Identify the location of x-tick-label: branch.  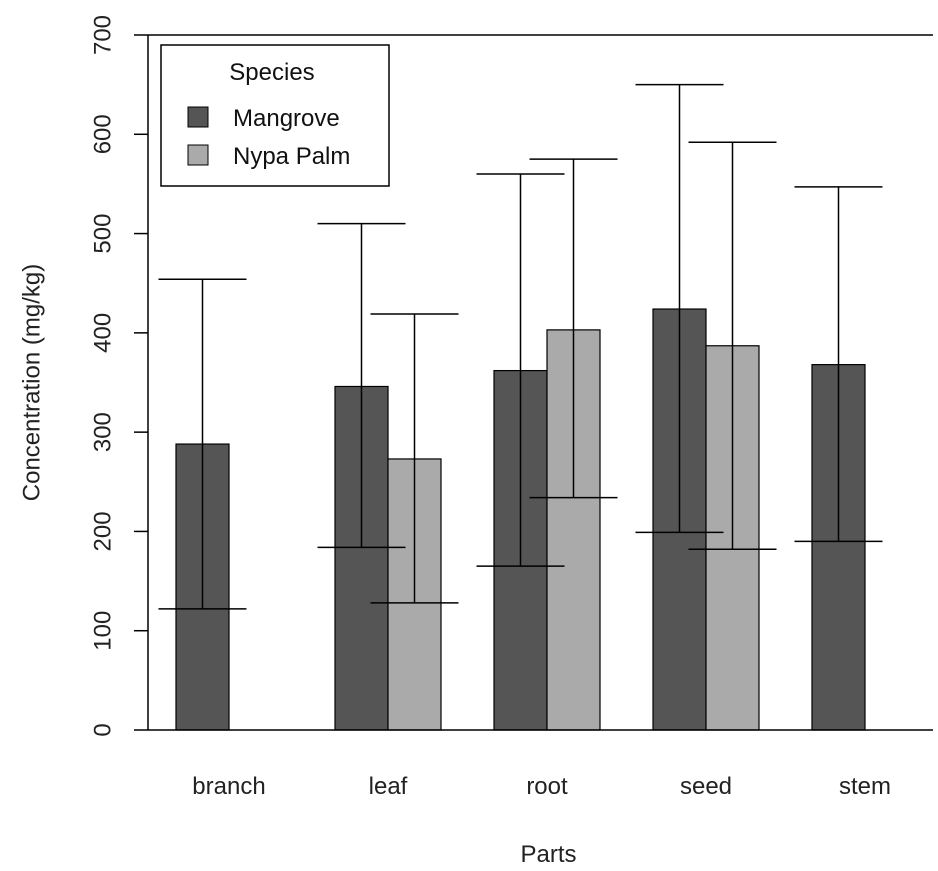
(228, 786).